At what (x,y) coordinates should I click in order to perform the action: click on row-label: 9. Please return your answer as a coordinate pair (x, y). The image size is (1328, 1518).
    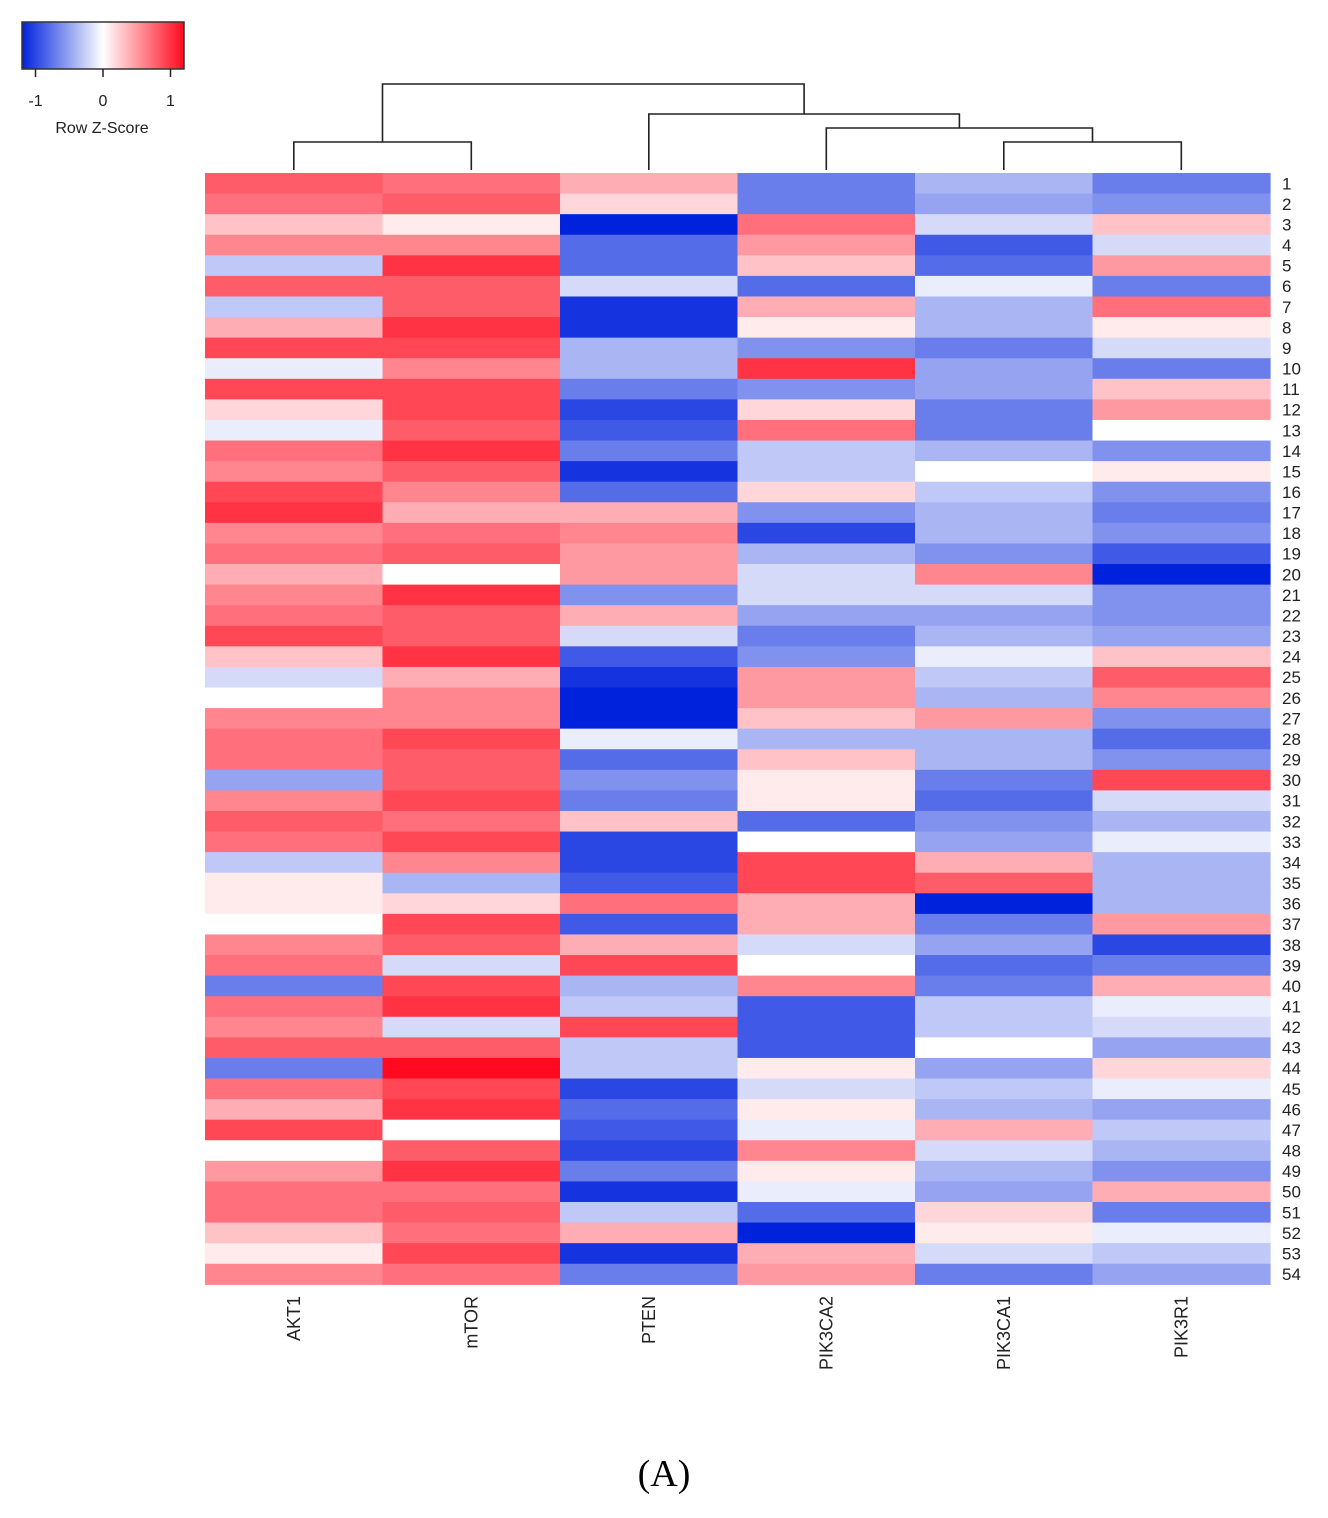
    Looking at the image, I should click on (1286, 348).